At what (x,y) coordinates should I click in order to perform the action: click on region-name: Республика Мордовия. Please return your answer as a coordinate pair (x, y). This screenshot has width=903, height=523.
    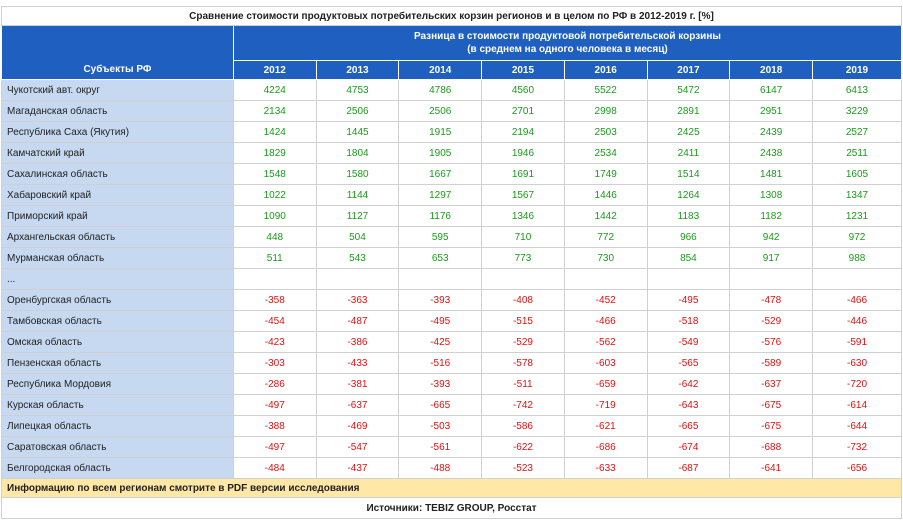
    Looking at the image, I should click on (117, 384).